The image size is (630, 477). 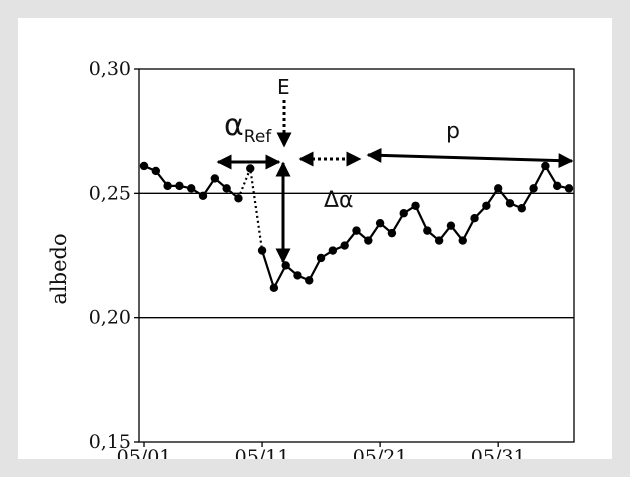 I want to click on x-tick-label: 05/21, so click(x=380, y=452).